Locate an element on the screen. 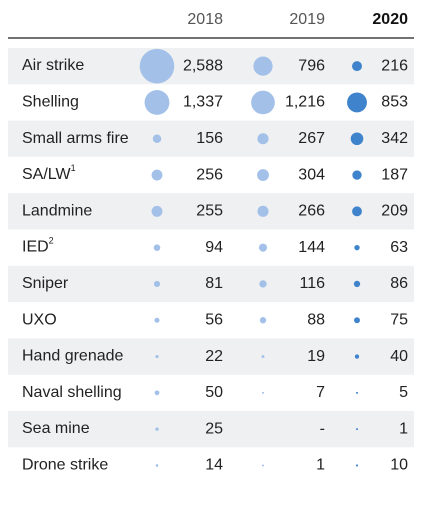 The width and height of the screenshot is (422, 509). row-label-text: Drone strike is located at coordinates (65, 465).